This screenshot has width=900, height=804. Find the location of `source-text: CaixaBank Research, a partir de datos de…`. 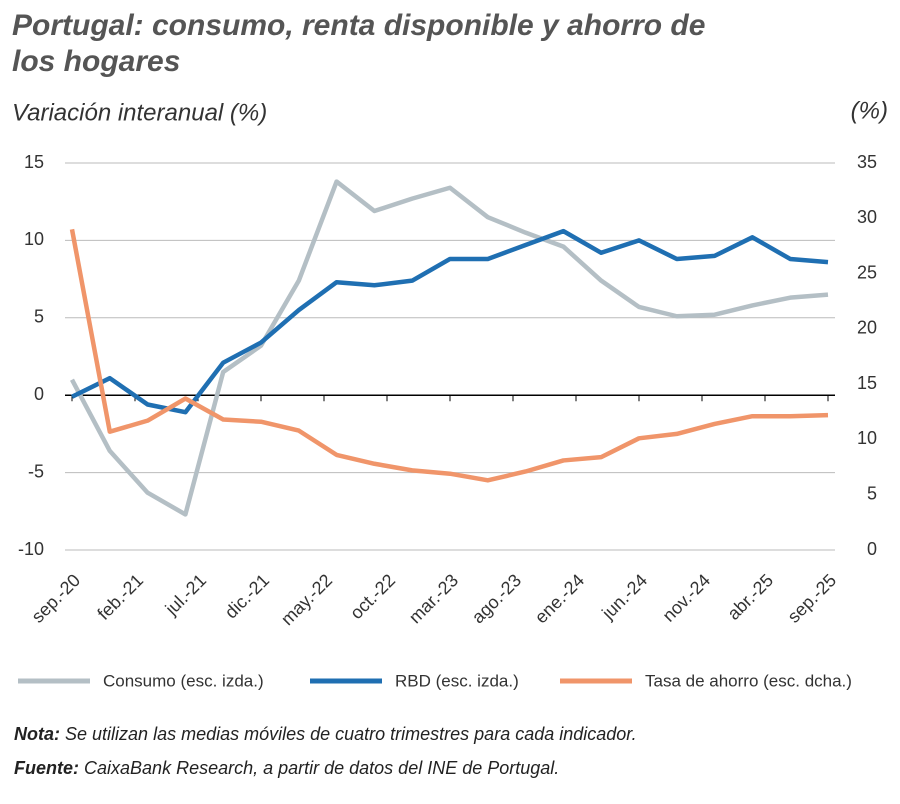

source-text: CaixaBank Research, a partir de datos de… is located at coordinates (322, 768).